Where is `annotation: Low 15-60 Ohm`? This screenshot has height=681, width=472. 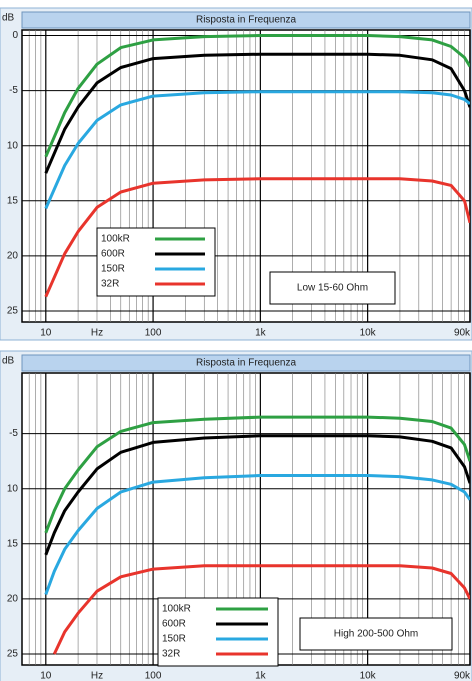 annotation: Low 15-60 Ohm is located at coordinates (332, 288).